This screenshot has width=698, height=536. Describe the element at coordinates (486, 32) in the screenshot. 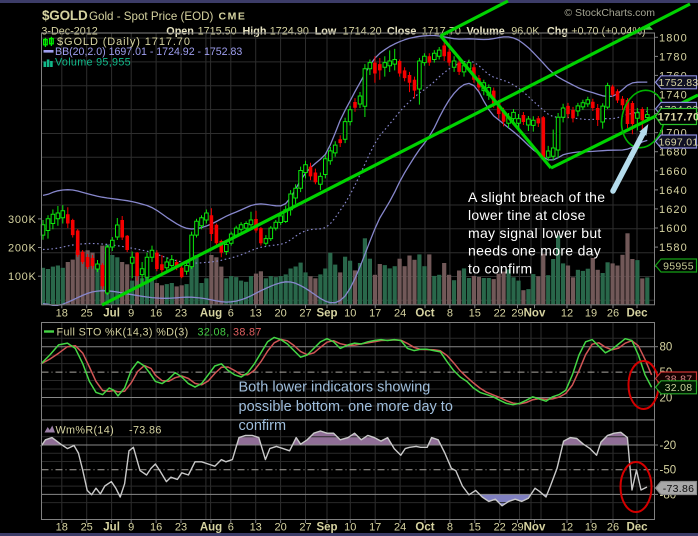

I see `svg-text: Volume` at that location.